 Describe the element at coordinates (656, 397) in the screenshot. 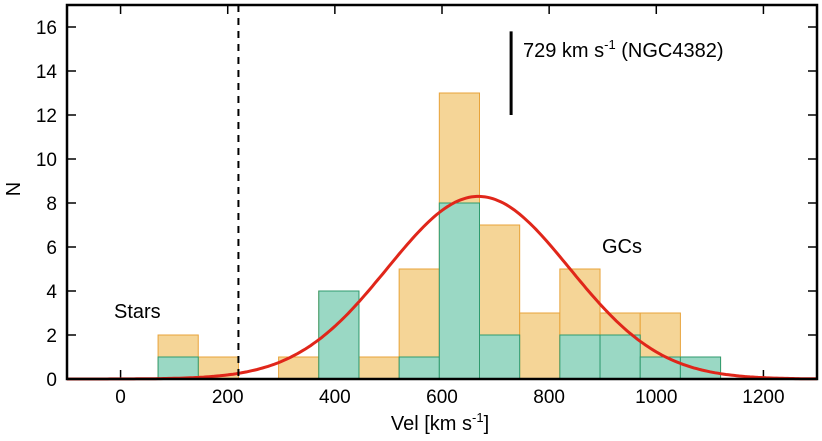

I see `x-tick-label-1000: 1000` at that location.